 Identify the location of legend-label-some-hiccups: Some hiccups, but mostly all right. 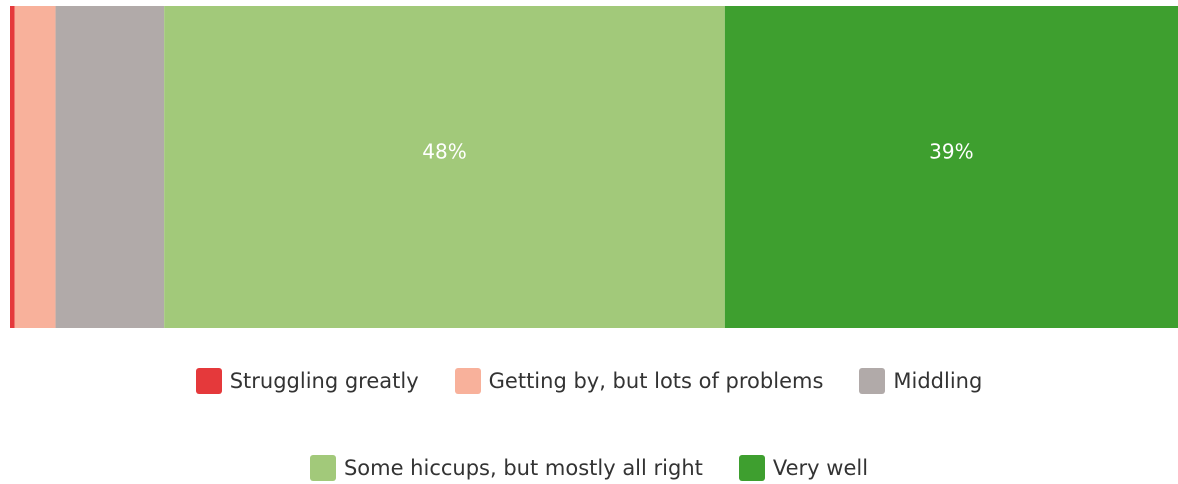
(523, 468).